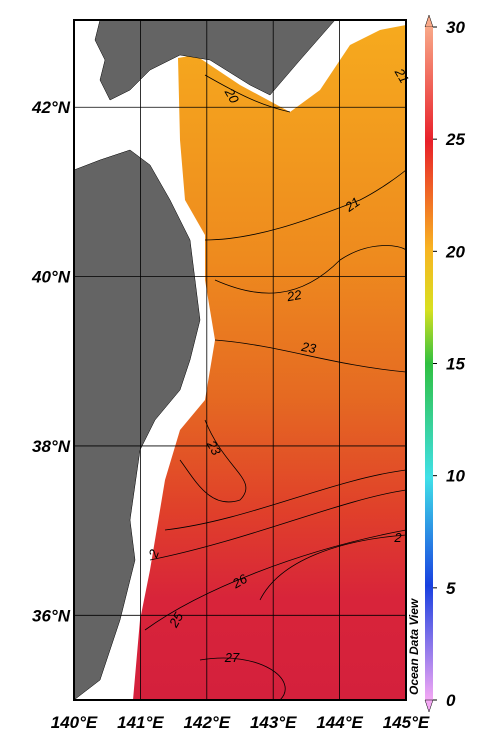 Image resolution: width=480 pixels, height=754 pixels. What do you see at coordinates (406, 722) in the screenshot?
I see `lon-tick-label: 145°E` at bounding box center [406, 722].